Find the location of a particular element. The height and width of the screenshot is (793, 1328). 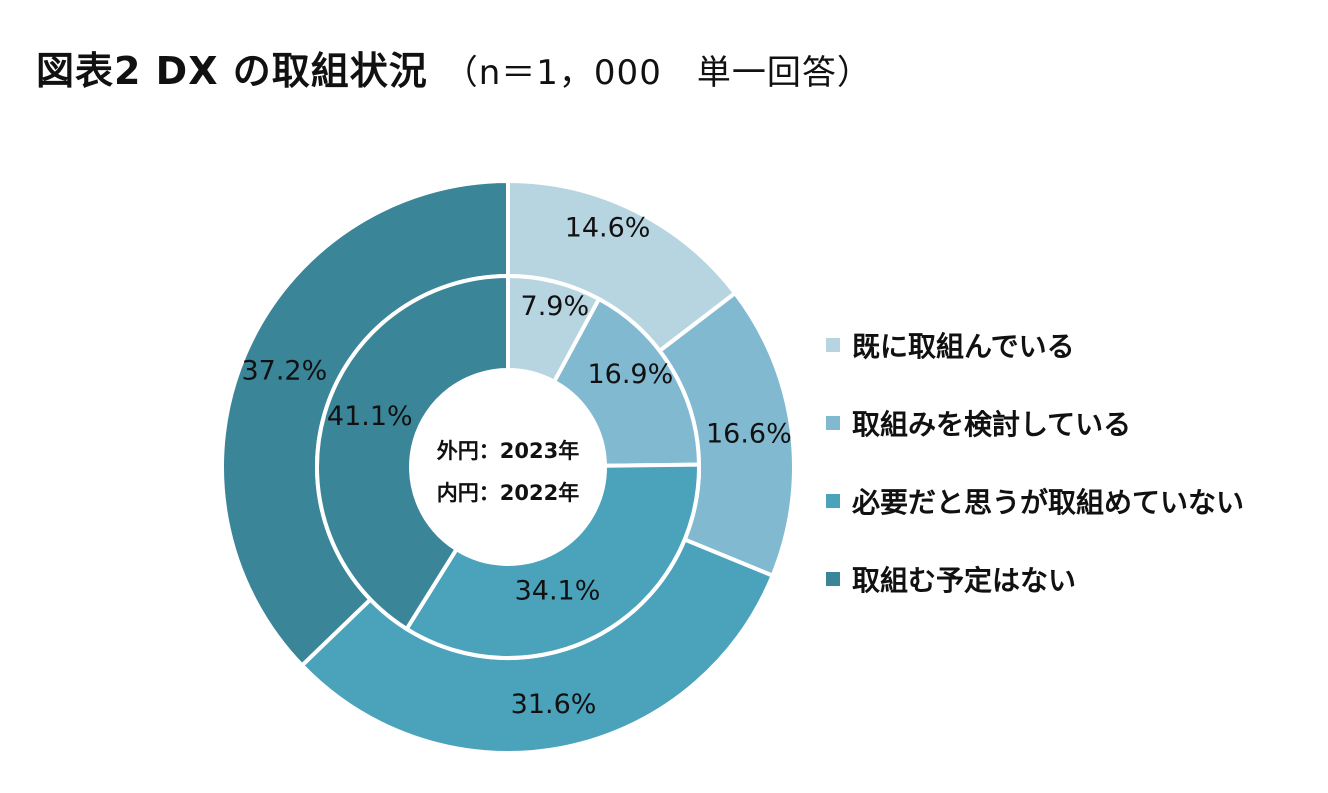

legend-item: 必要だと思うが取組めていない is located at coordinates (1035, 501).